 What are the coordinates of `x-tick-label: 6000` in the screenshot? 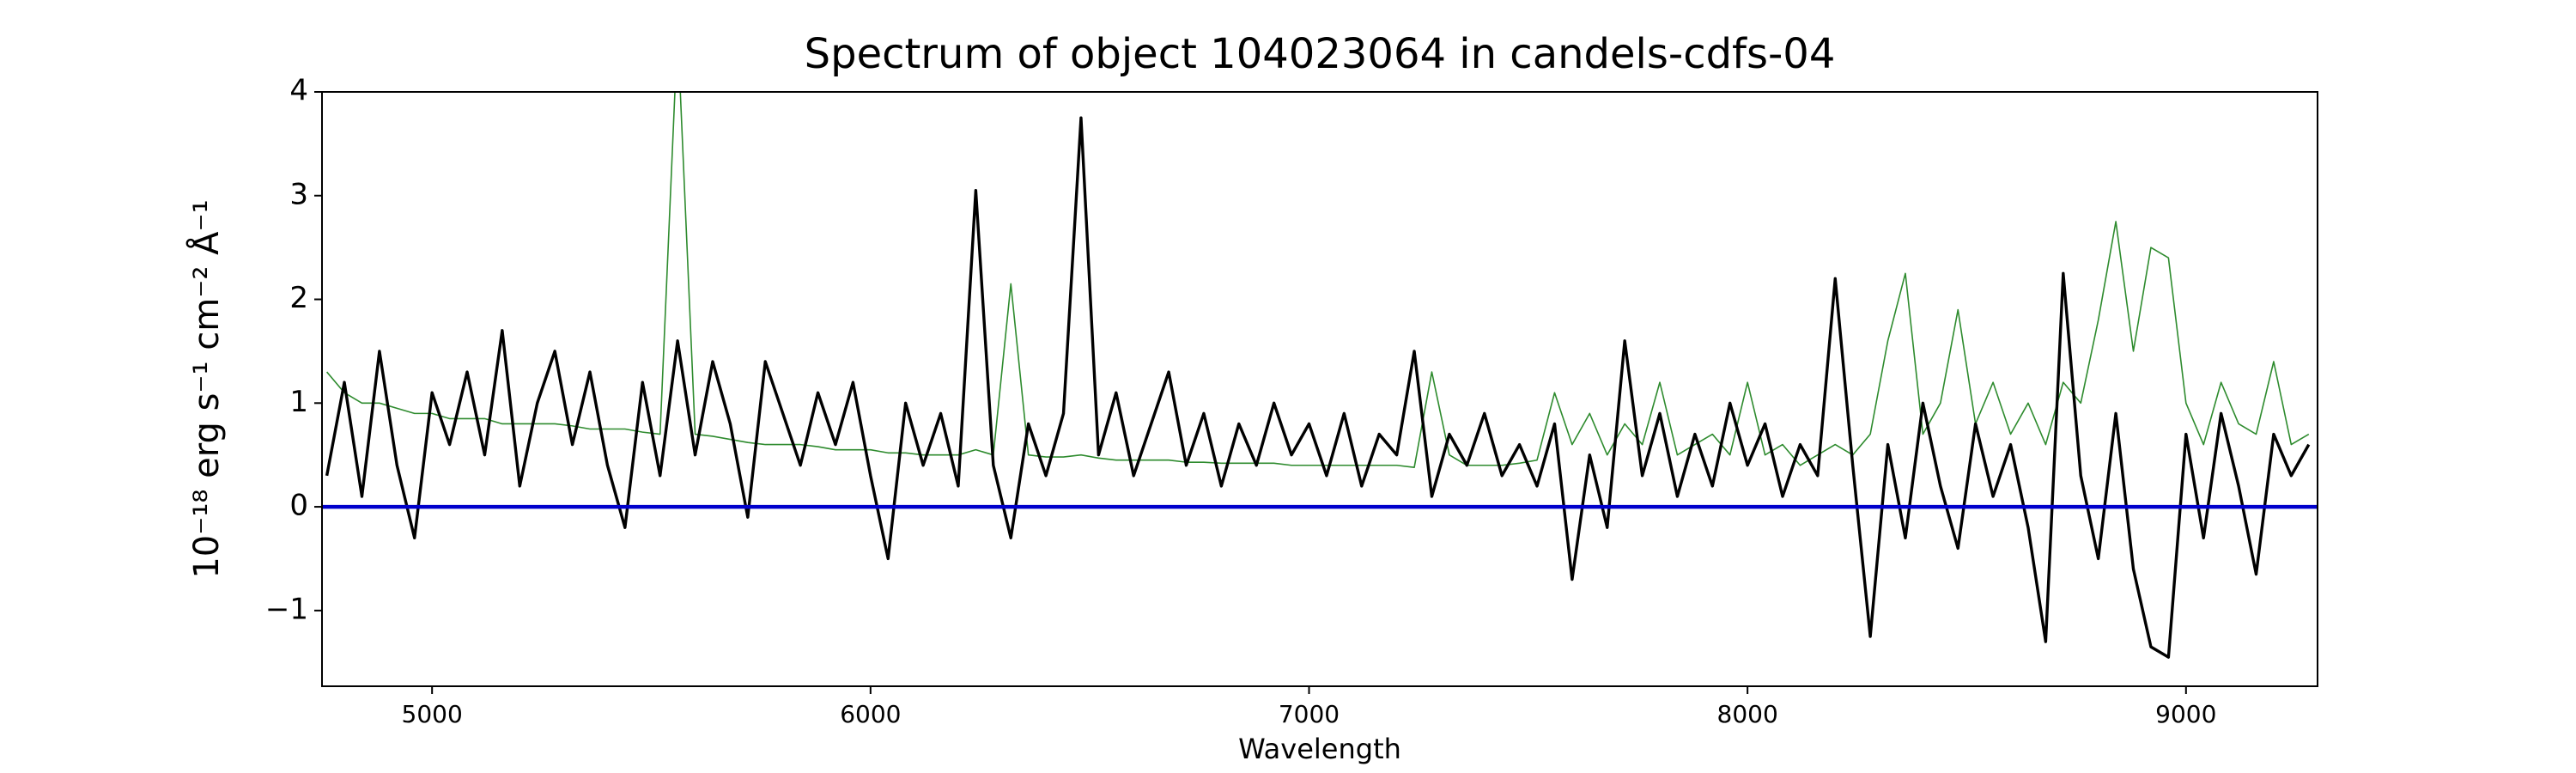 It's located at (870, 714).